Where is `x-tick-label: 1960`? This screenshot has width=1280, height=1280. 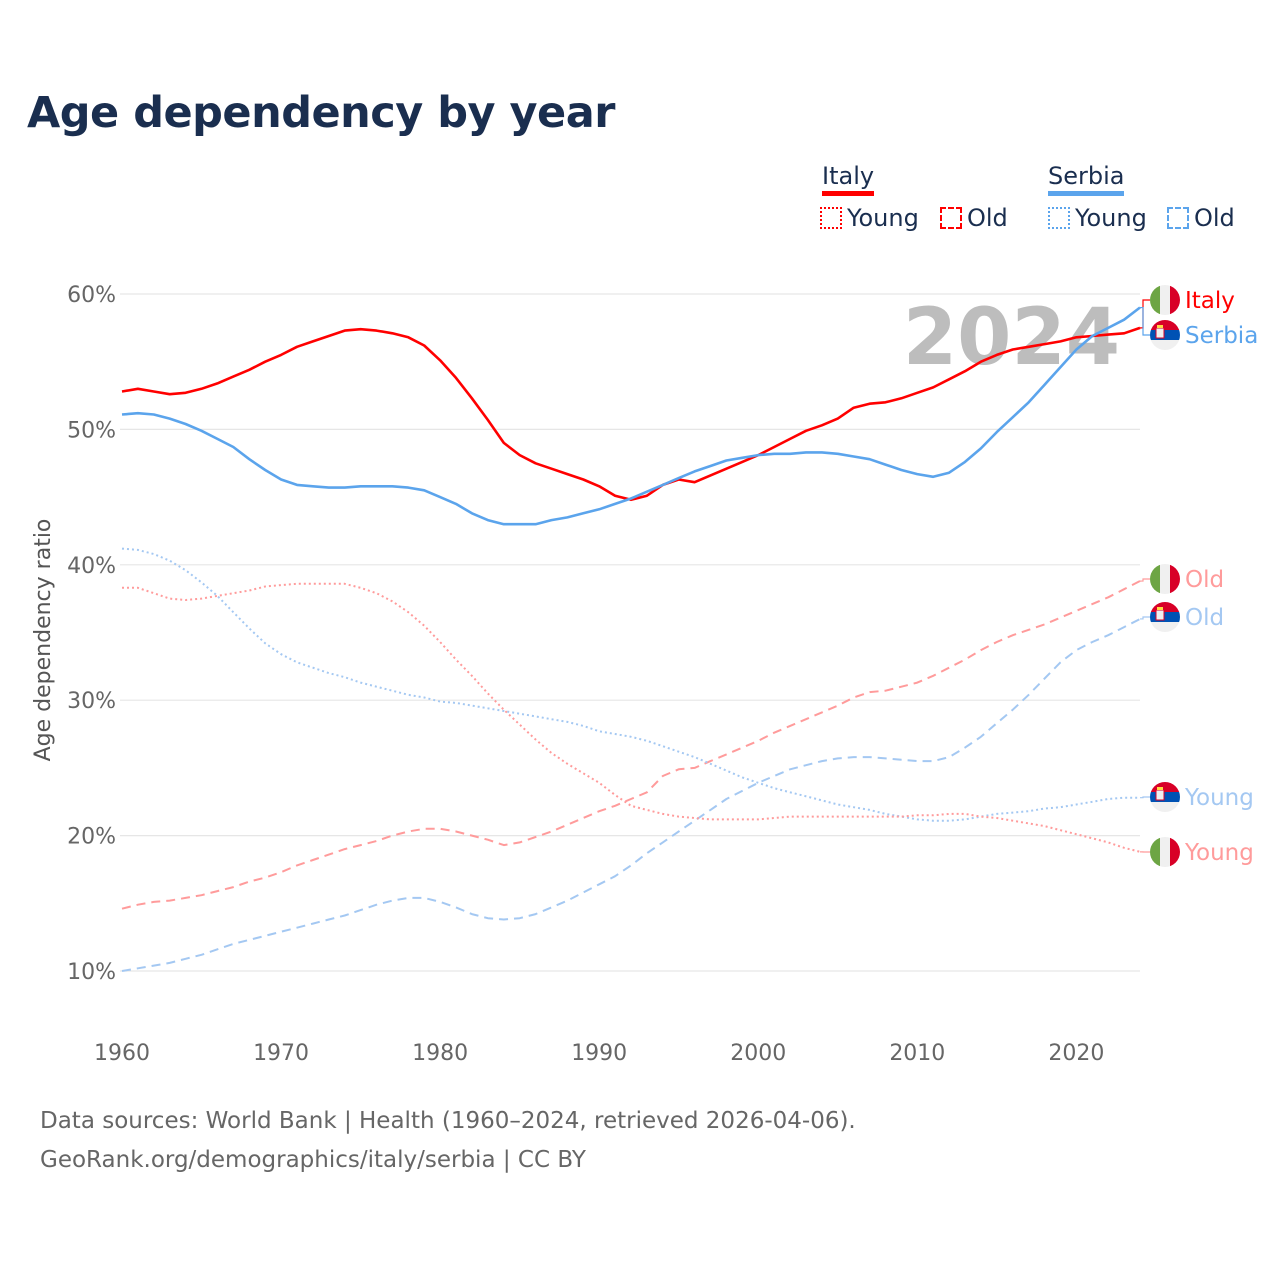 x-tick-label: 1960 is located at coordinates (122, 1053).